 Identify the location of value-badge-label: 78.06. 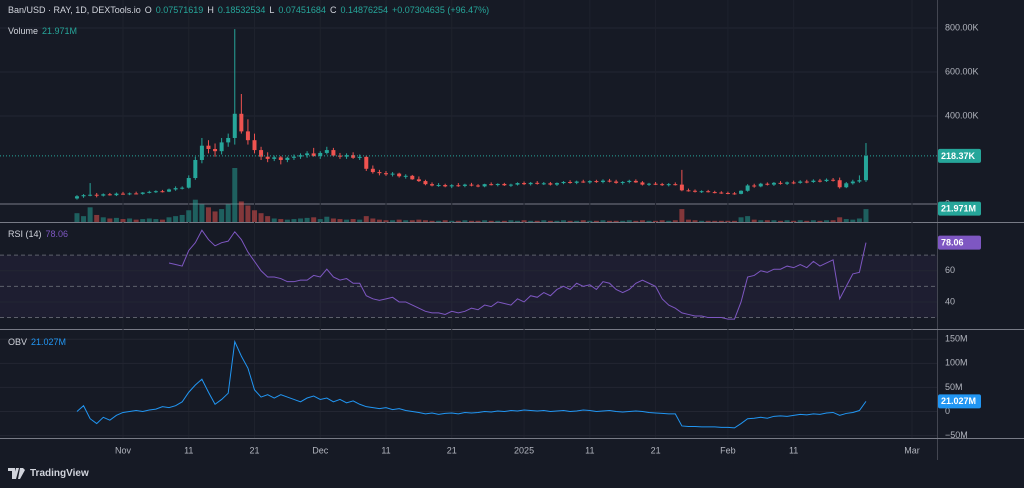
(952, 242).